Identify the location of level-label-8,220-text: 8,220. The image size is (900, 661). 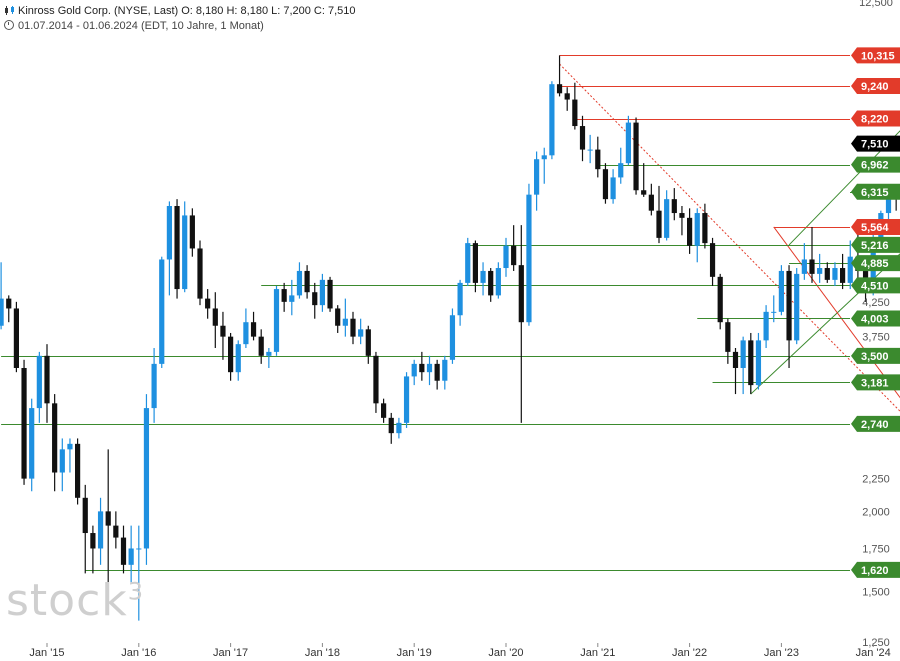
(875, 120).